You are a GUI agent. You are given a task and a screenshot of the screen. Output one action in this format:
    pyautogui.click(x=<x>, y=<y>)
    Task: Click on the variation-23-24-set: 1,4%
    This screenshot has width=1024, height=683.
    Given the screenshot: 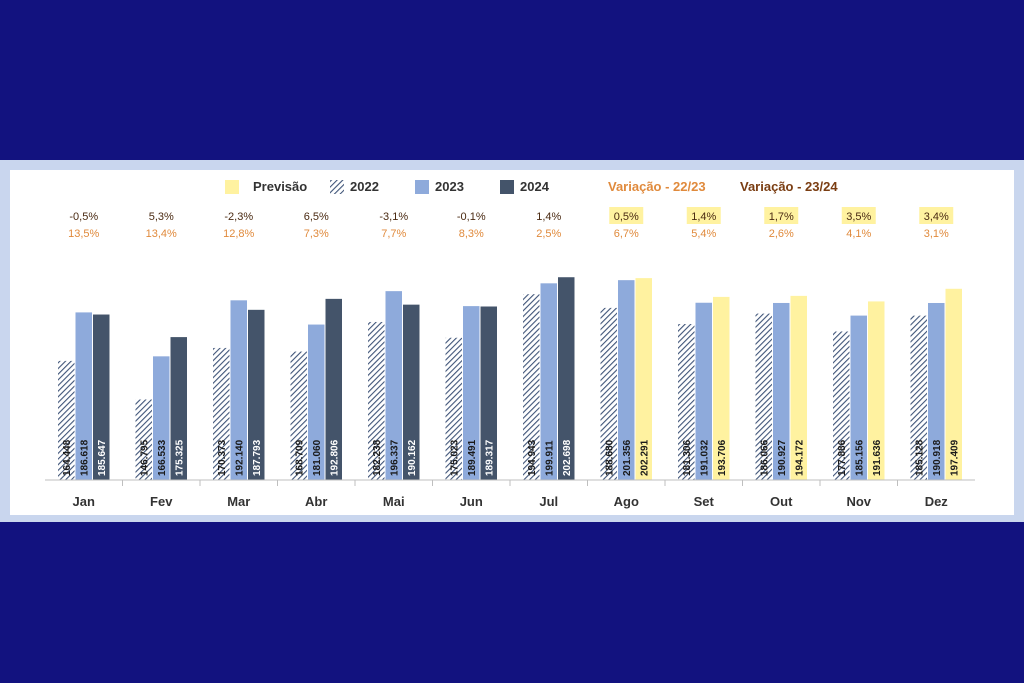 What is the action you would take?
    pyautogui.click(x=703, y=217)
    